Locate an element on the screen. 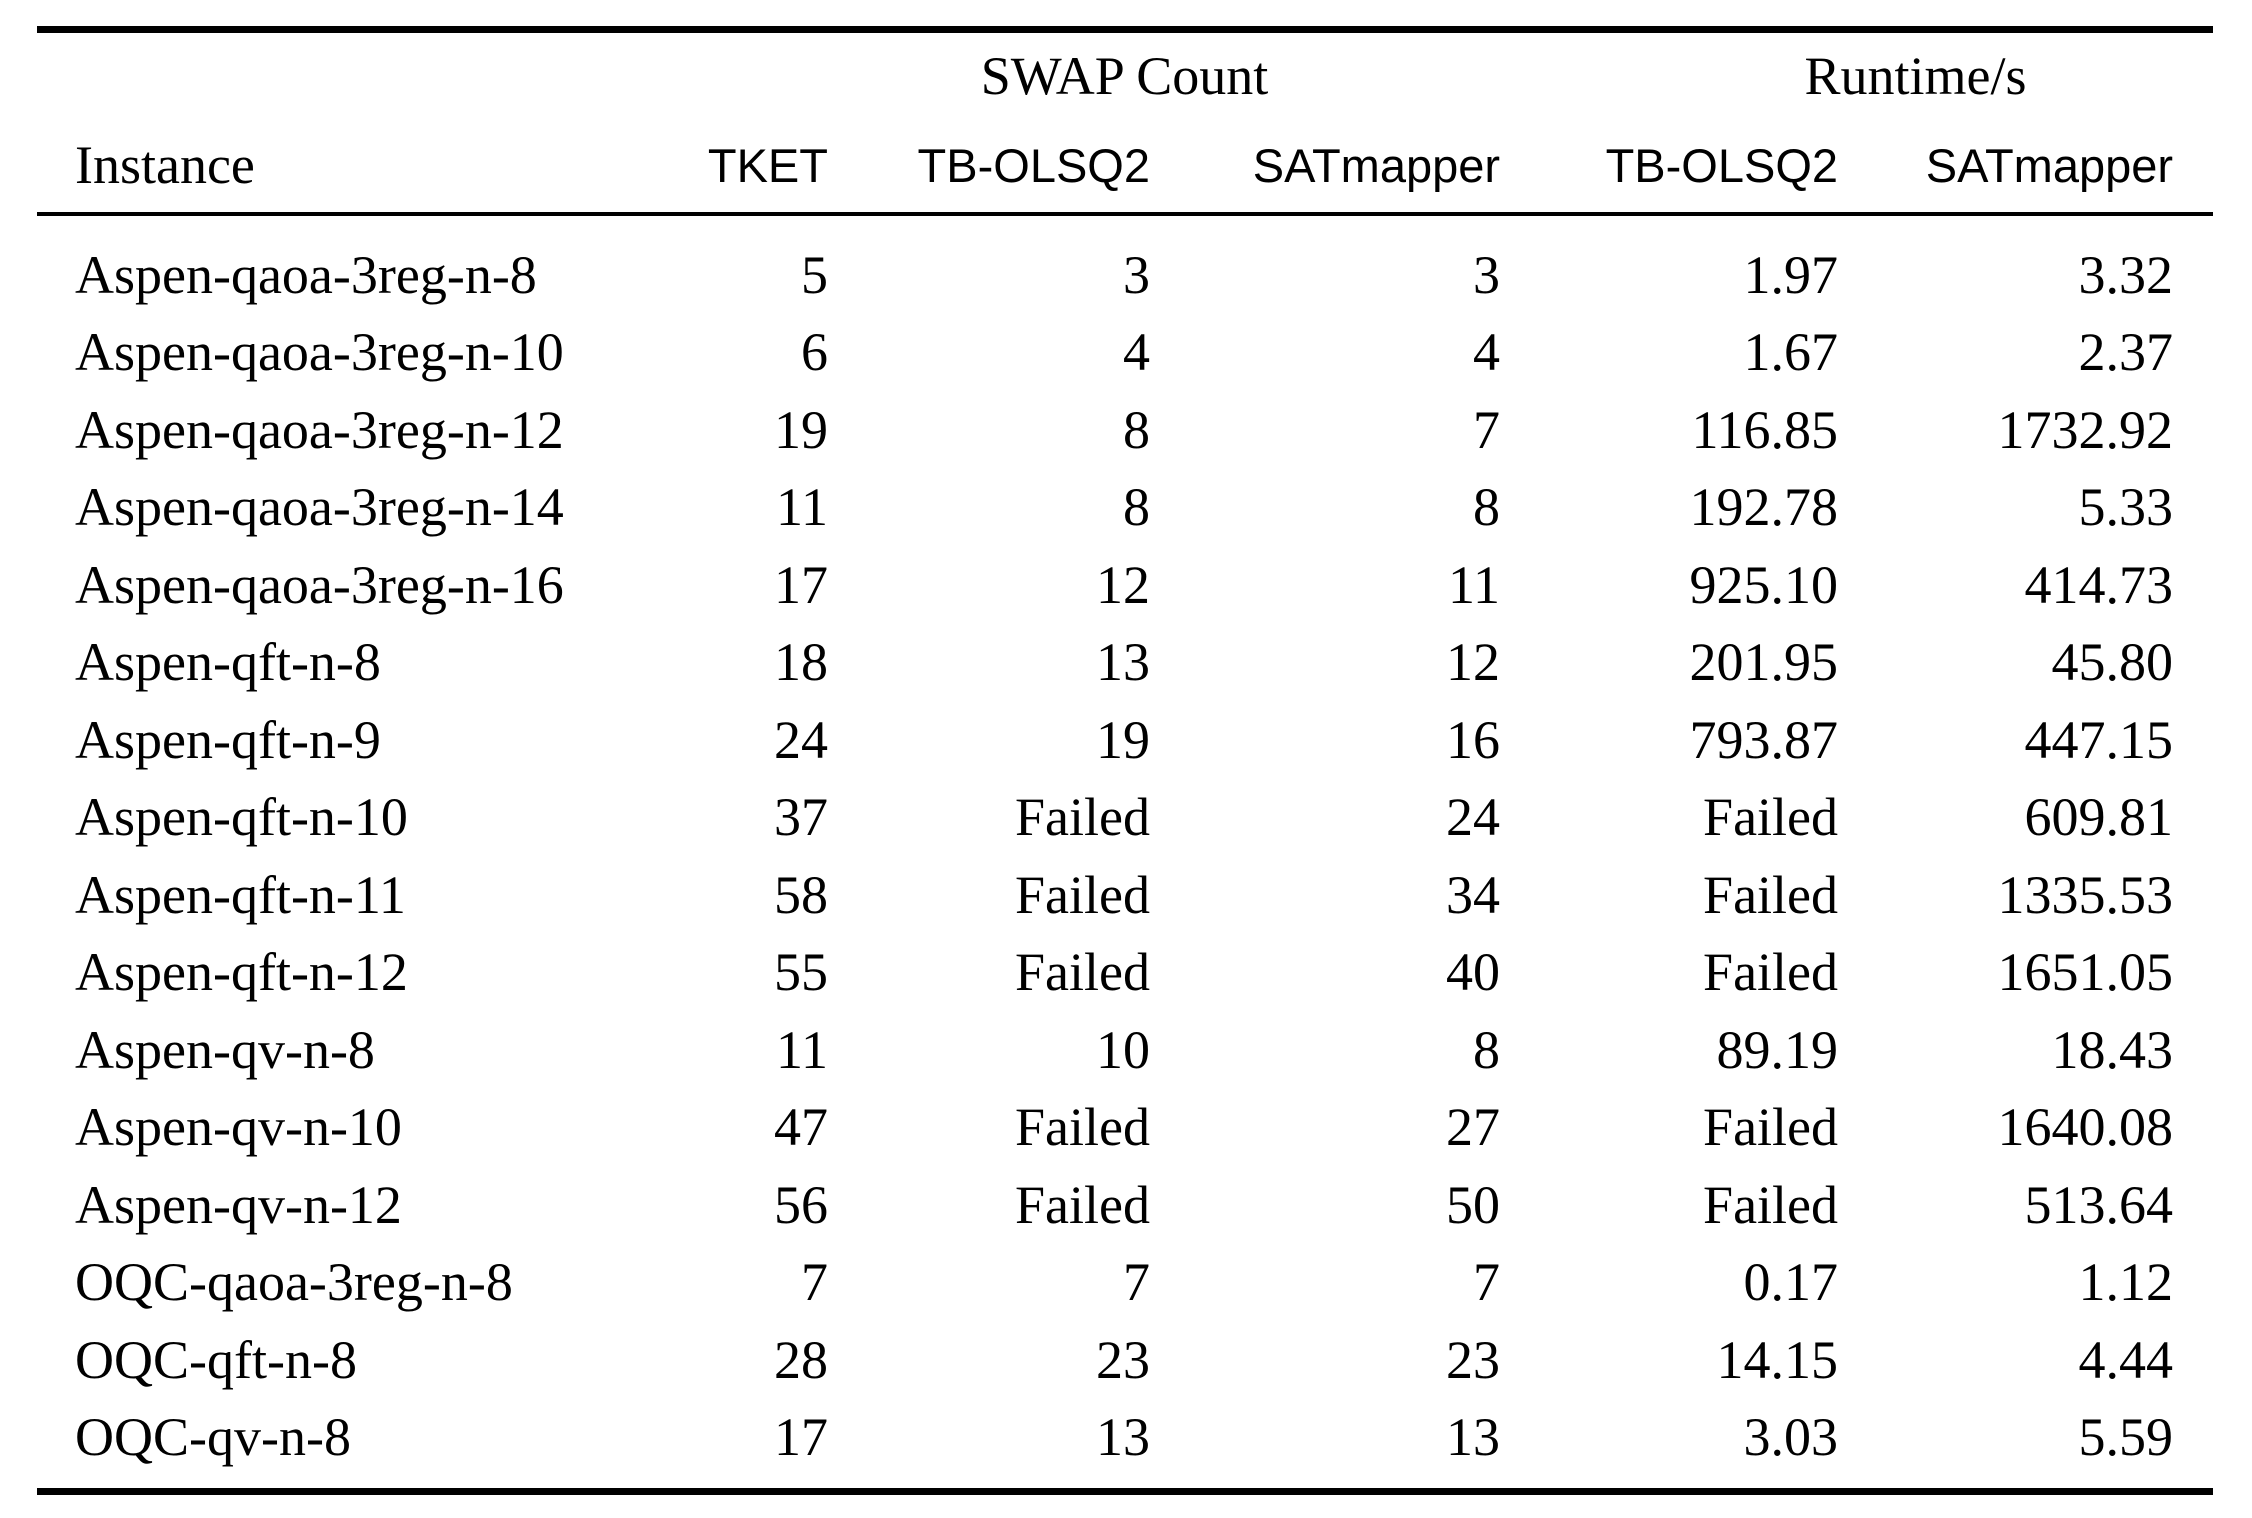 This screenshot has height=1518, width=2252. runtime-satmapper-cell: 3.32 is located at coordinates (2126, 274).